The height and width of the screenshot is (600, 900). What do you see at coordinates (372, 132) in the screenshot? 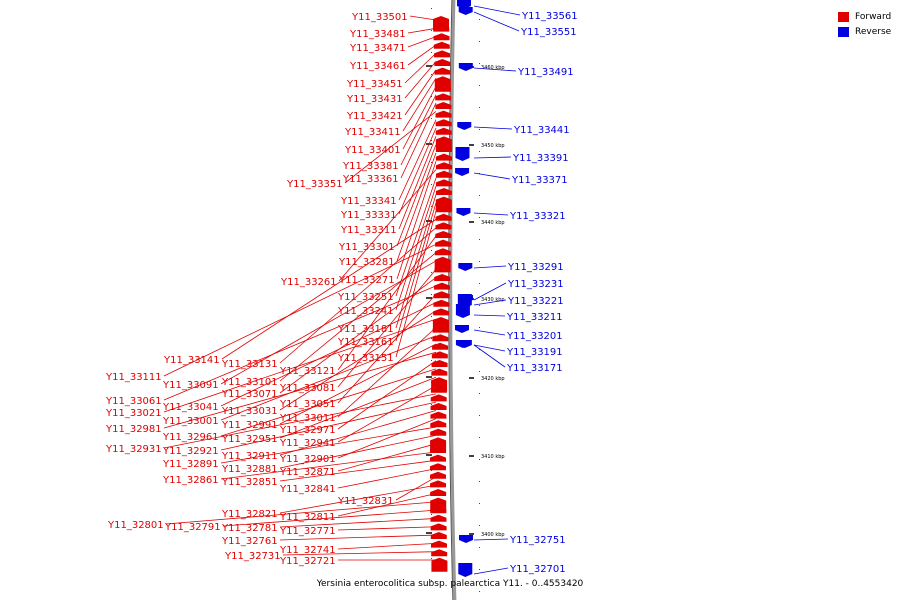
I see `forward-gene-label: Y11_33411` at bounding box center [372, 132].